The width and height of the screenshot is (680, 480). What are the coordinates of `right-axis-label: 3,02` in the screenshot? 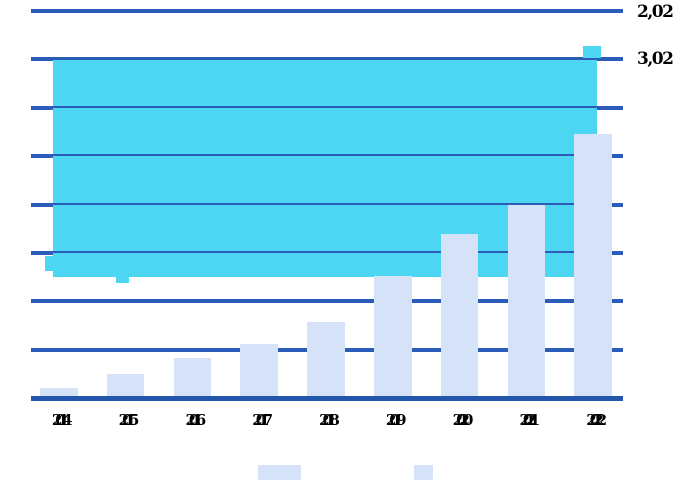 It's located at (655, 59).